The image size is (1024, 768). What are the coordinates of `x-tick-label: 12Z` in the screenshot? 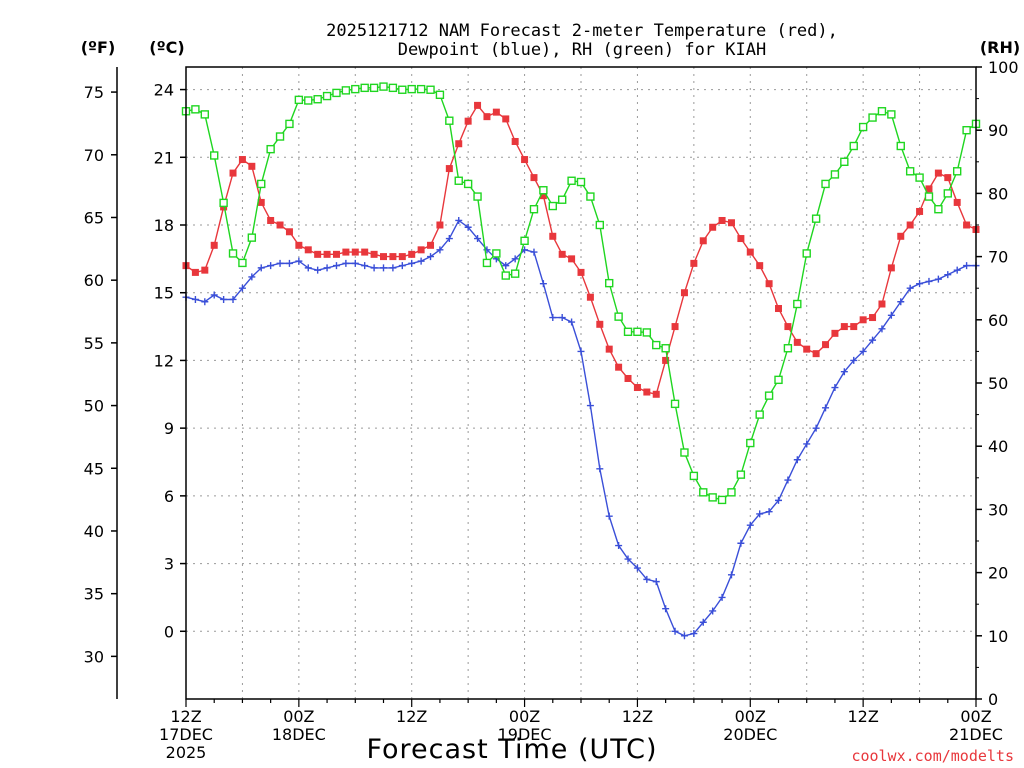 It's located at (185, 716).